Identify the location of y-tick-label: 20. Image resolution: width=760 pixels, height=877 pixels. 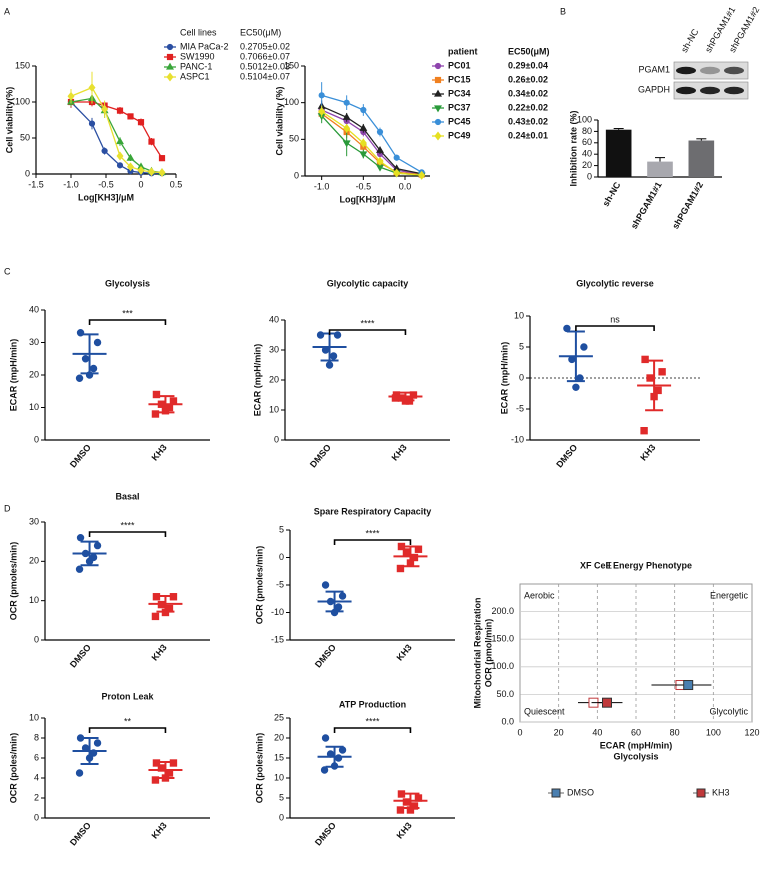
(279, 737).